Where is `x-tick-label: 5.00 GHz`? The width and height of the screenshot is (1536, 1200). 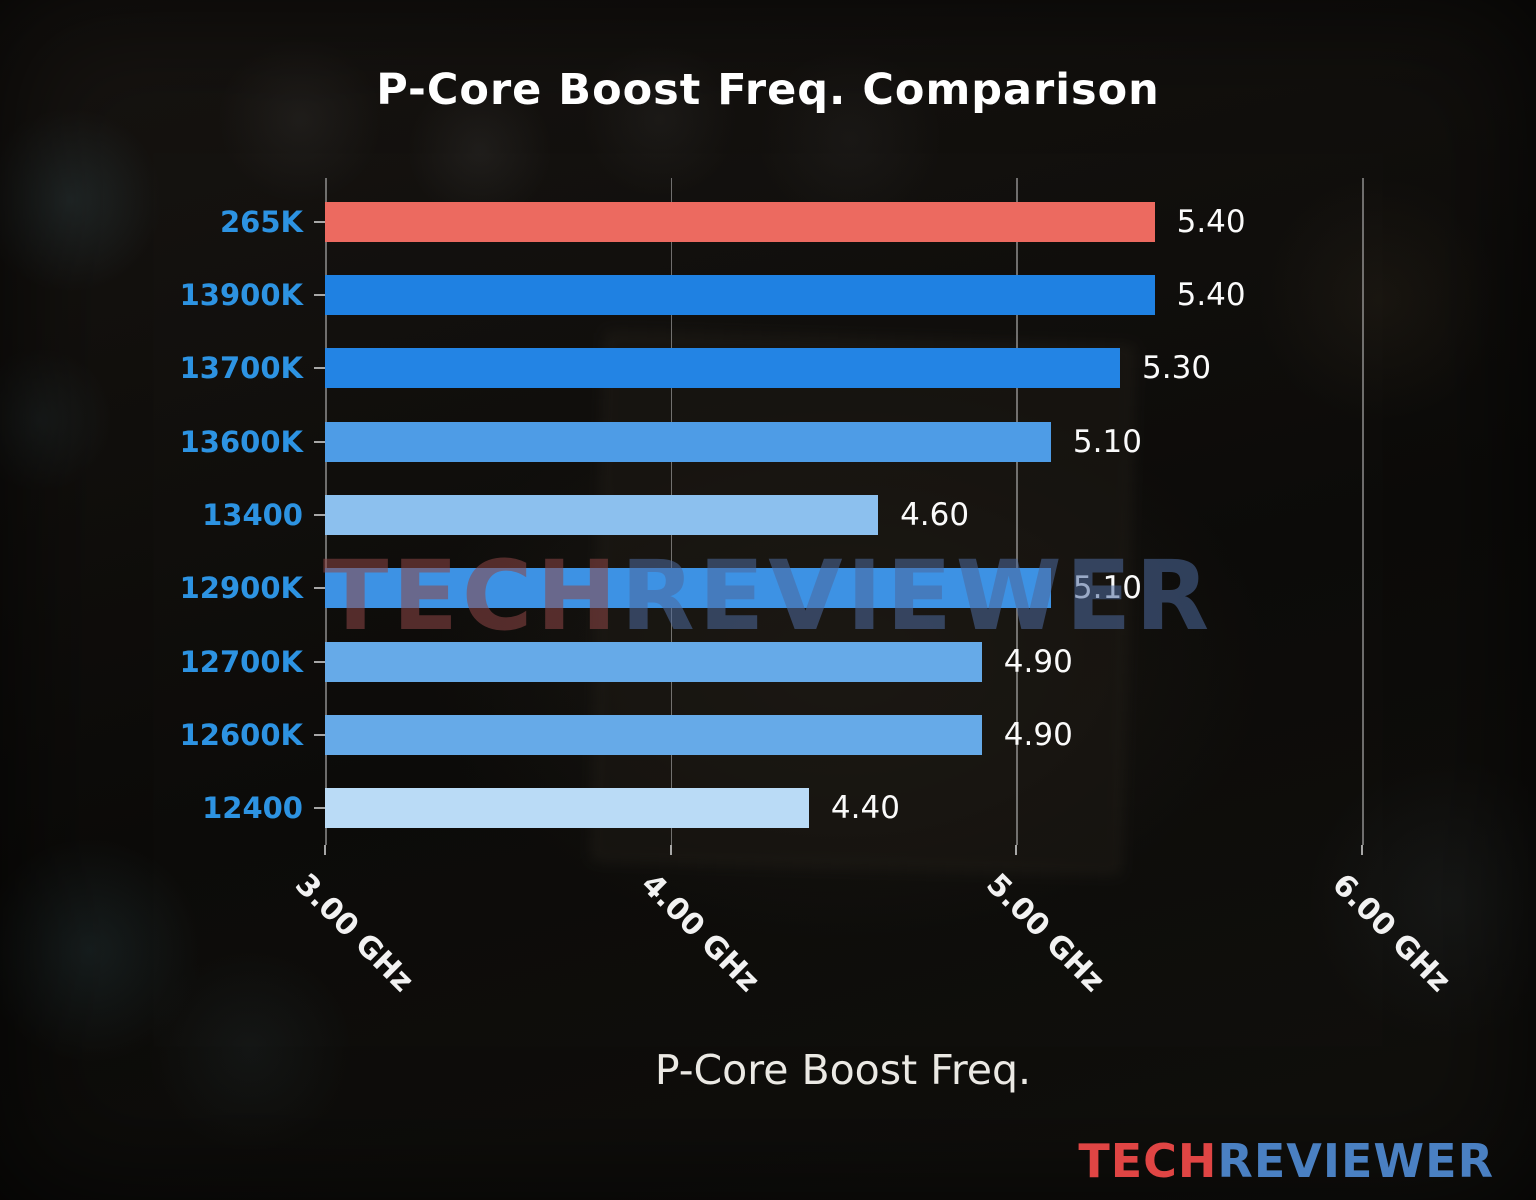
x-tick-label: 5.00 GHz is located at coordinates (1045, 933).